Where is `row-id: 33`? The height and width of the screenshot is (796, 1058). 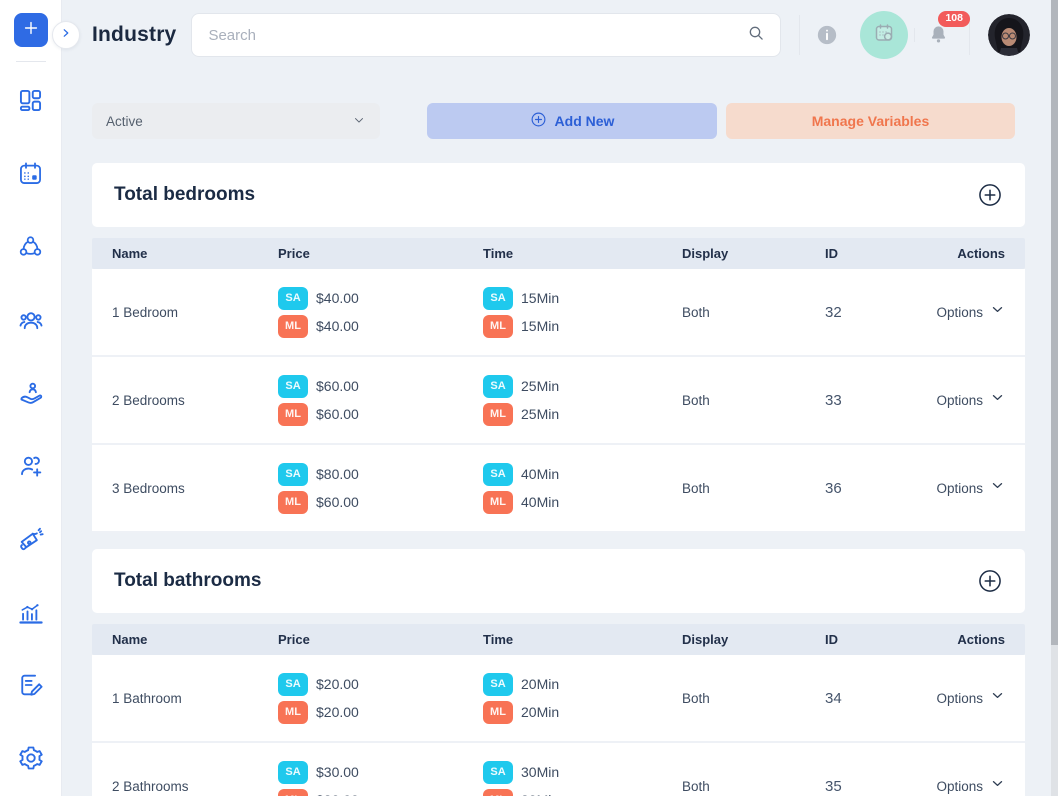 row-id: 33 is located at coordinates (833, 400).